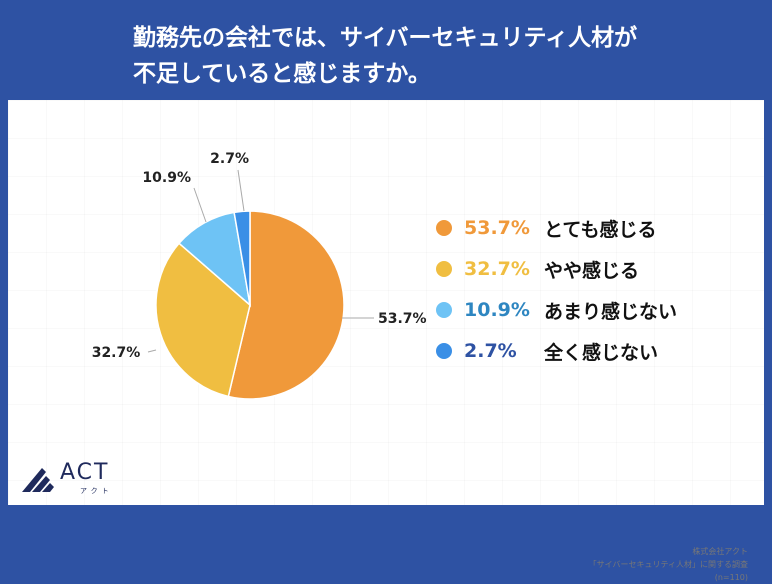  I want to click on logo-subtext: アクト, so click(96, 491).